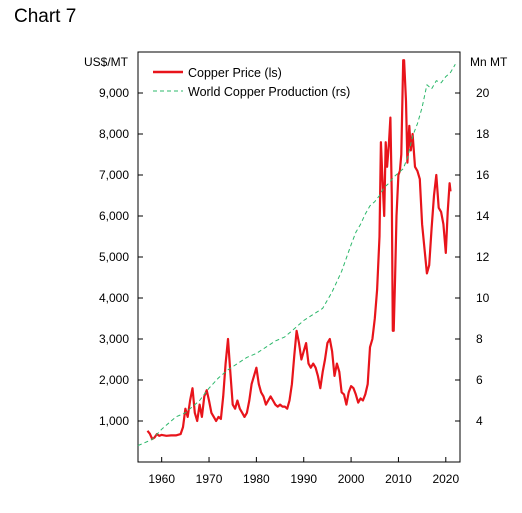  Describe the element at coordinates (483, 257) in the screenshot. I see `y-right-tick-label: 12` at that location.